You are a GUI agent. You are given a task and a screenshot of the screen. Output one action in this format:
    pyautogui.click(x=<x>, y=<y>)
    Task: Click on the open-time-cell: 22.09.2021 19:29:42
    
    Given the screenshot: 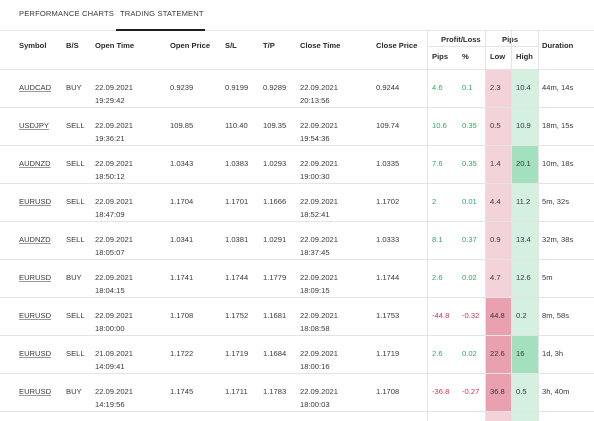 What is the action you would take?
    pyautogui.click(x=114, y=94)
    